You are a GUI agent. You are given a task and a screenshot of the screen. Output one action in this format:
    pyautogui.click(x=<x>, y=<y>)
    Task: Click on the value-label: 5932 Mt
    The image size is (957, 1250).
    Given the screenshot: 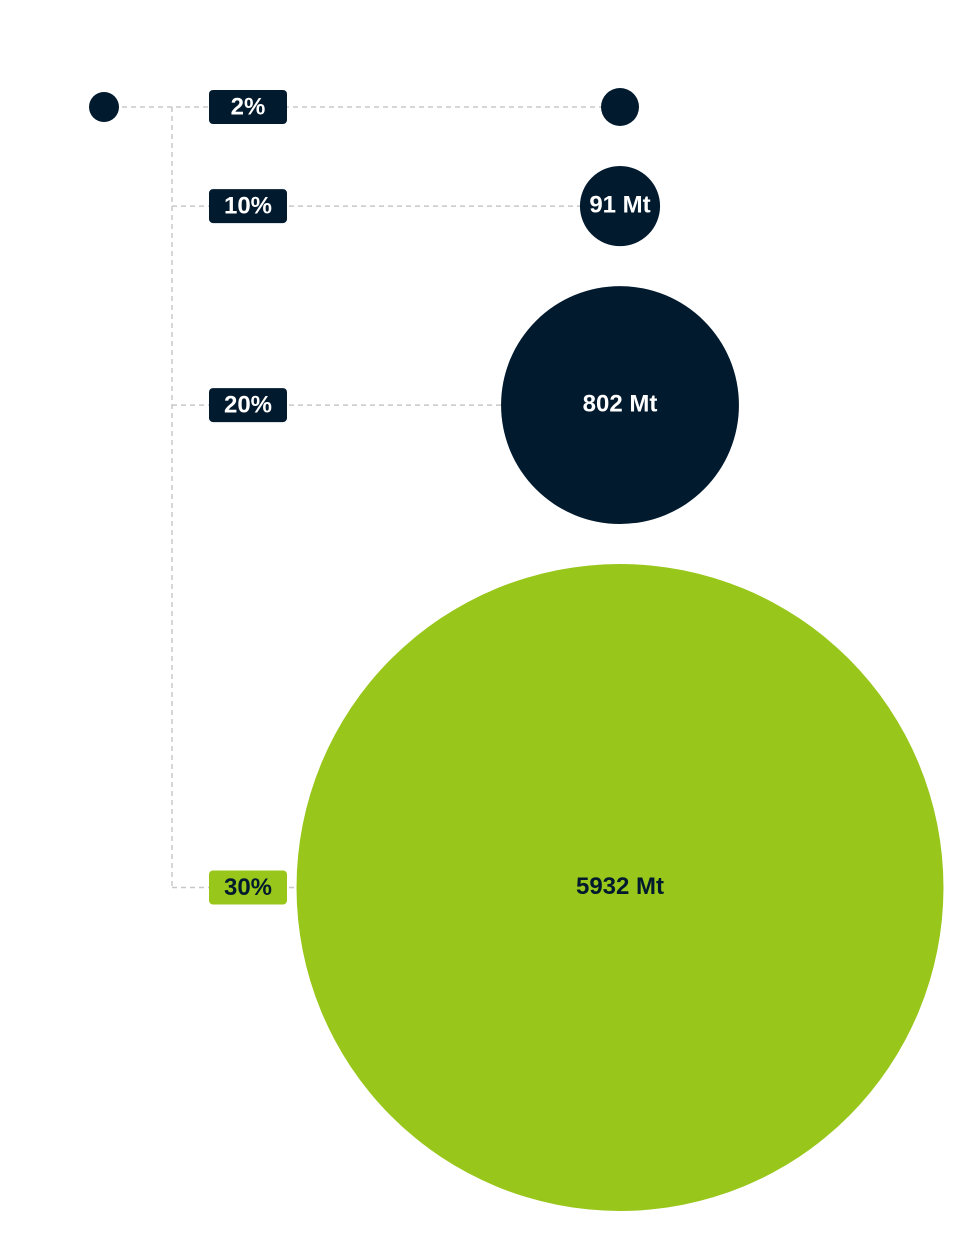 What is the action you would take?
    pyautogui.click(x=620, y=886)
    